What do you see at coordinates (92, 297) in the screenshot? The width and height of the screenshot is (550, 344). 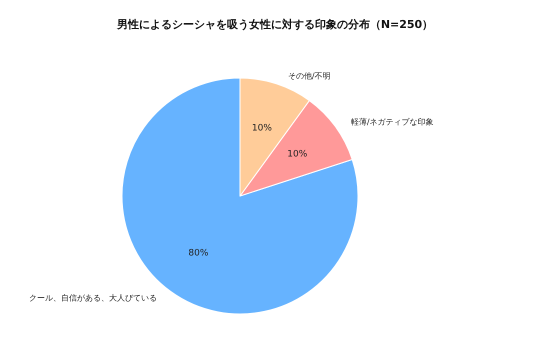 I see `slice-label: クール、自信がある、大人びている` at bounding box center [92, 297].